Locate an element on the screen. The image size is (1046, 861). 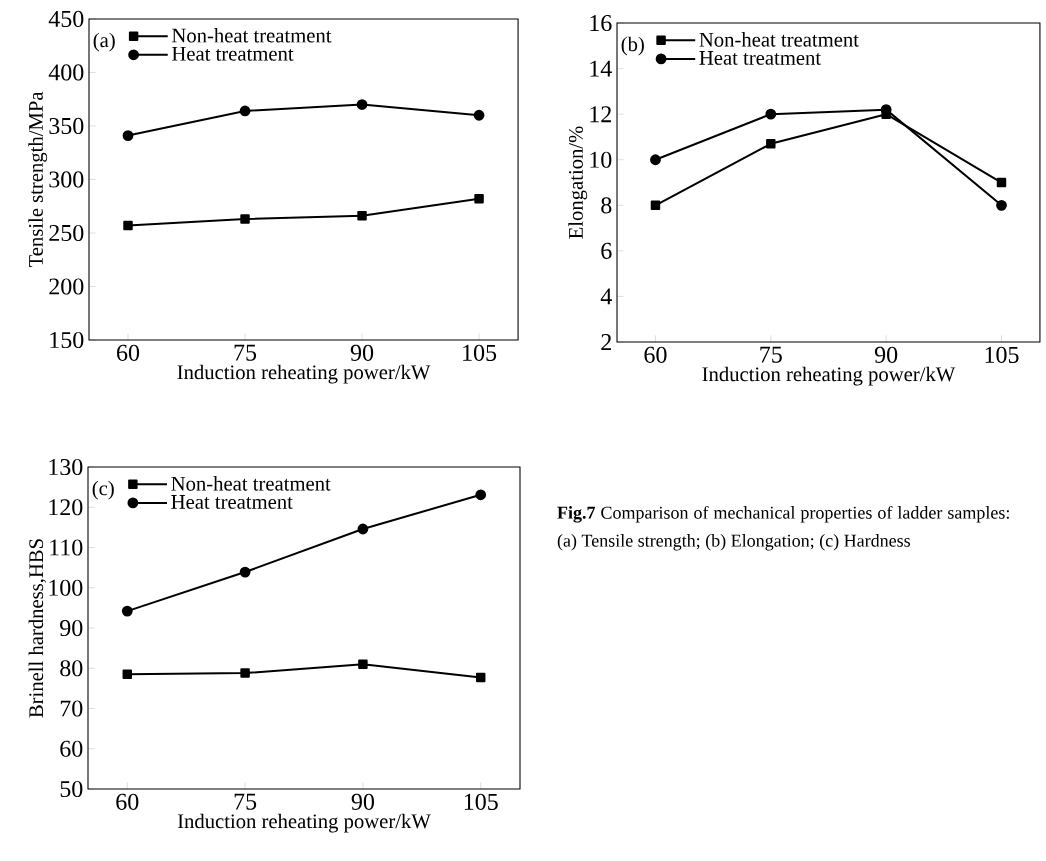
y-axis-title: Brinell hardness,HBS is located at coordinates (37, 628).